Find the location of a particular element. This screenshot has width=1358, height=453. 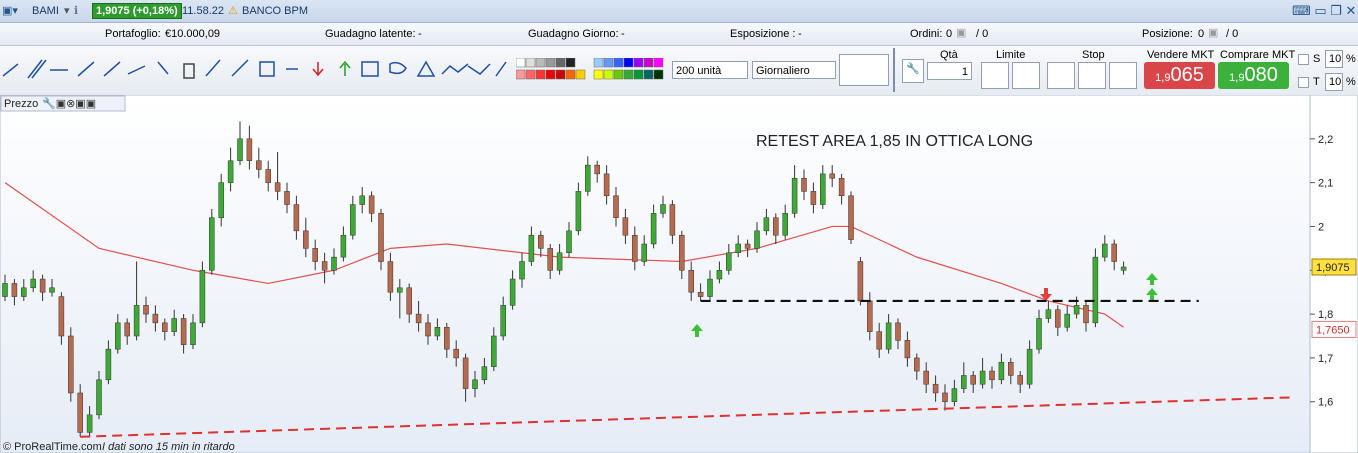

indicator-button is located at coordinates (864, 70).